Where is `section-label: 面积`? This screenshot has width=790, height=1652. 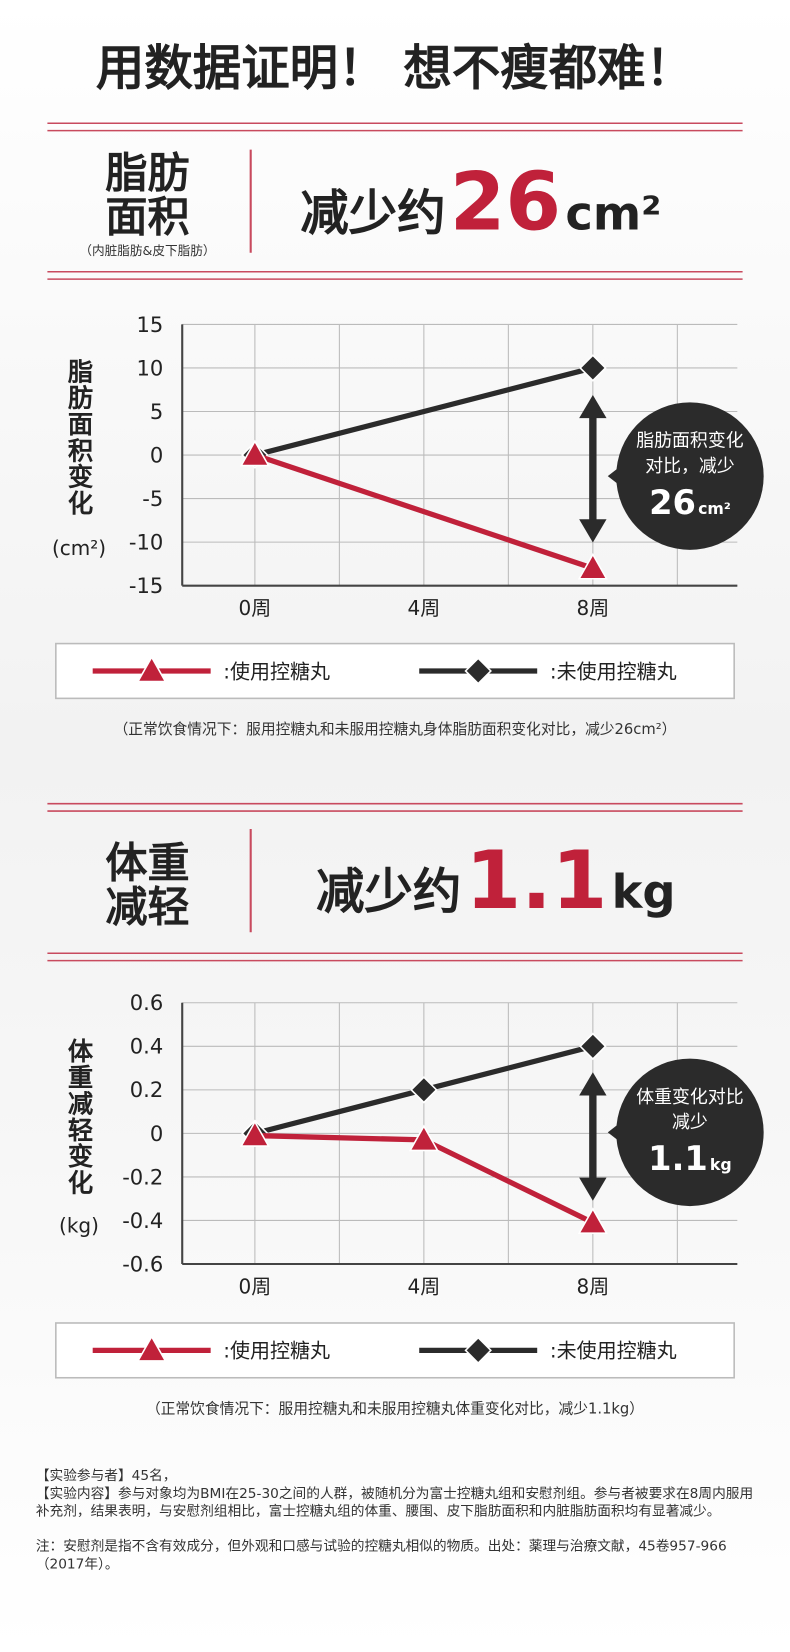 section-label: 面积 is located at coordinates (147, 217).